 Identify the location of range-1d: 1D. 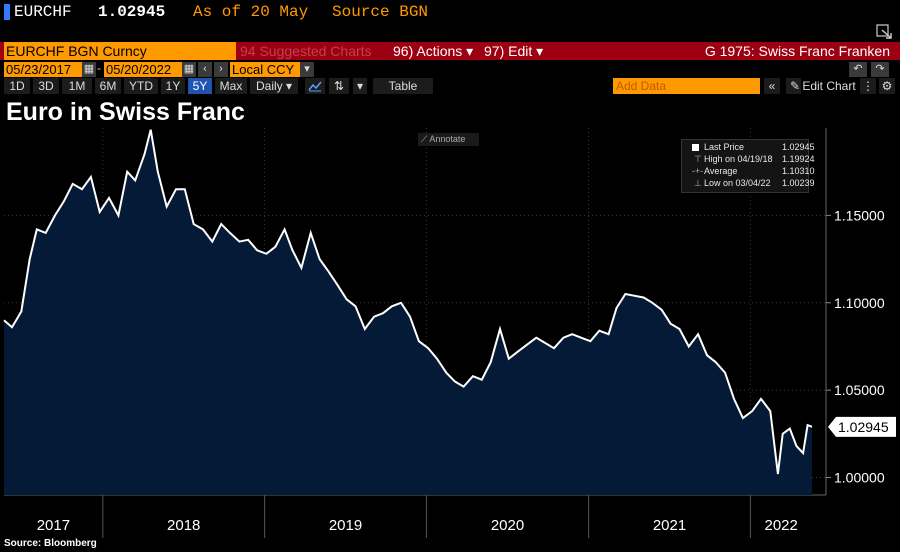
(17, 86).